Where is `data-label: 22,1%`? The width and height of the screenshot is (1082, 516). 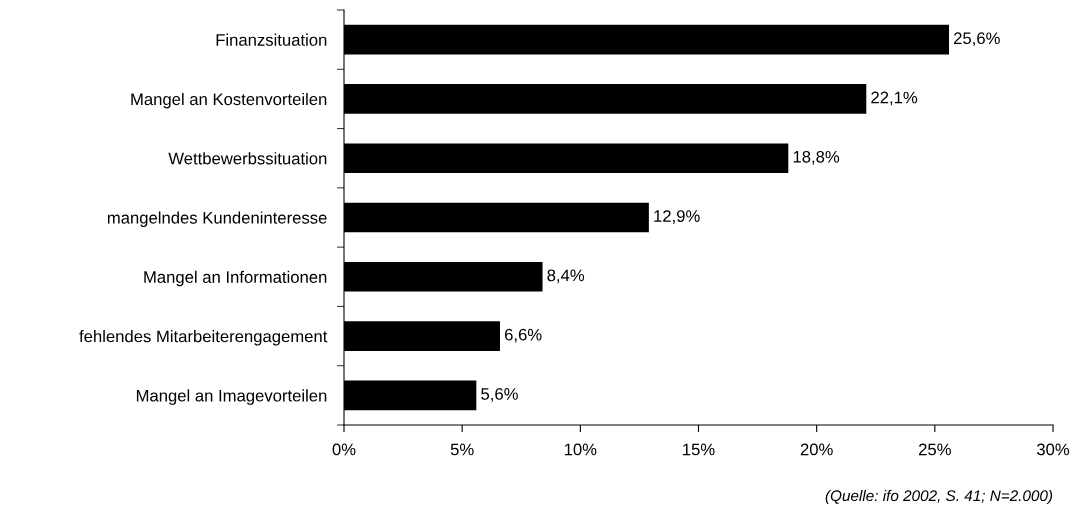 data-label: 22,1% is located at coordinates (894, 98).